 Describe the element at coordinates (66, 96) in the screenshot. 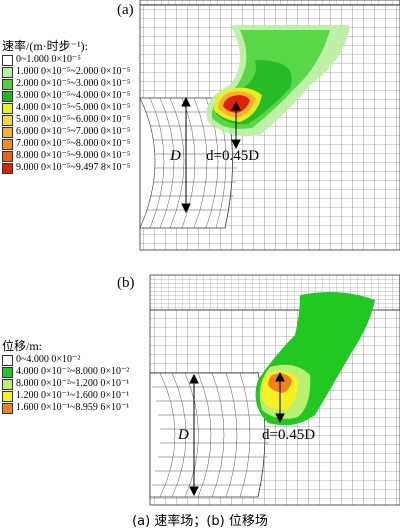

I see `legend-item: 3.000 0×10⁻⁵~4.000 0×10⁻⁵` at that location.